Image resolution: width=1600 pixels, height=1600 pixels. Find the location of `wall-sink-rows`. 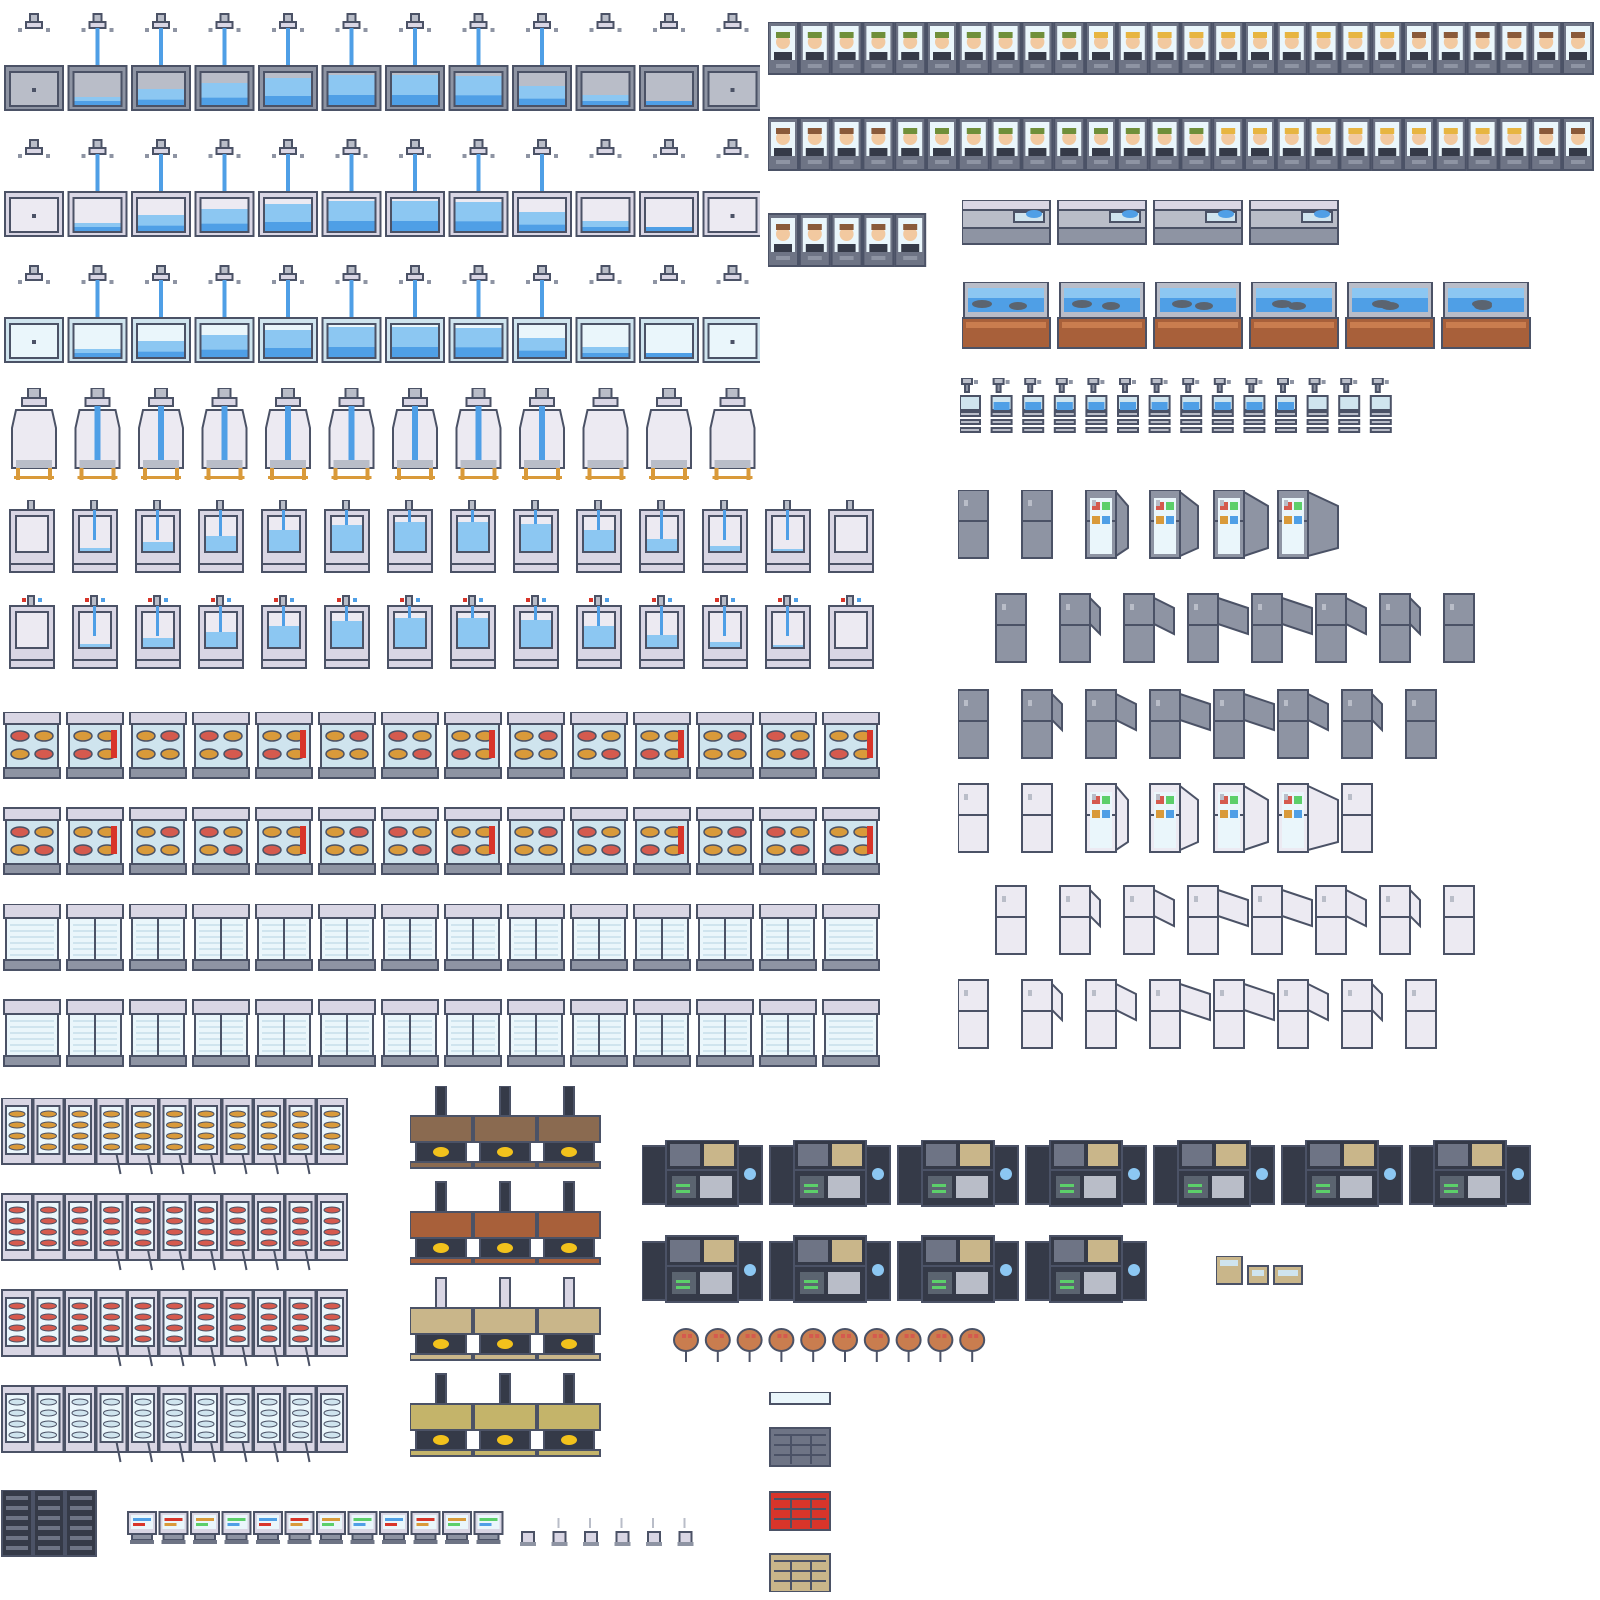

wall-sink-rows is located at coordinates (441, 584).